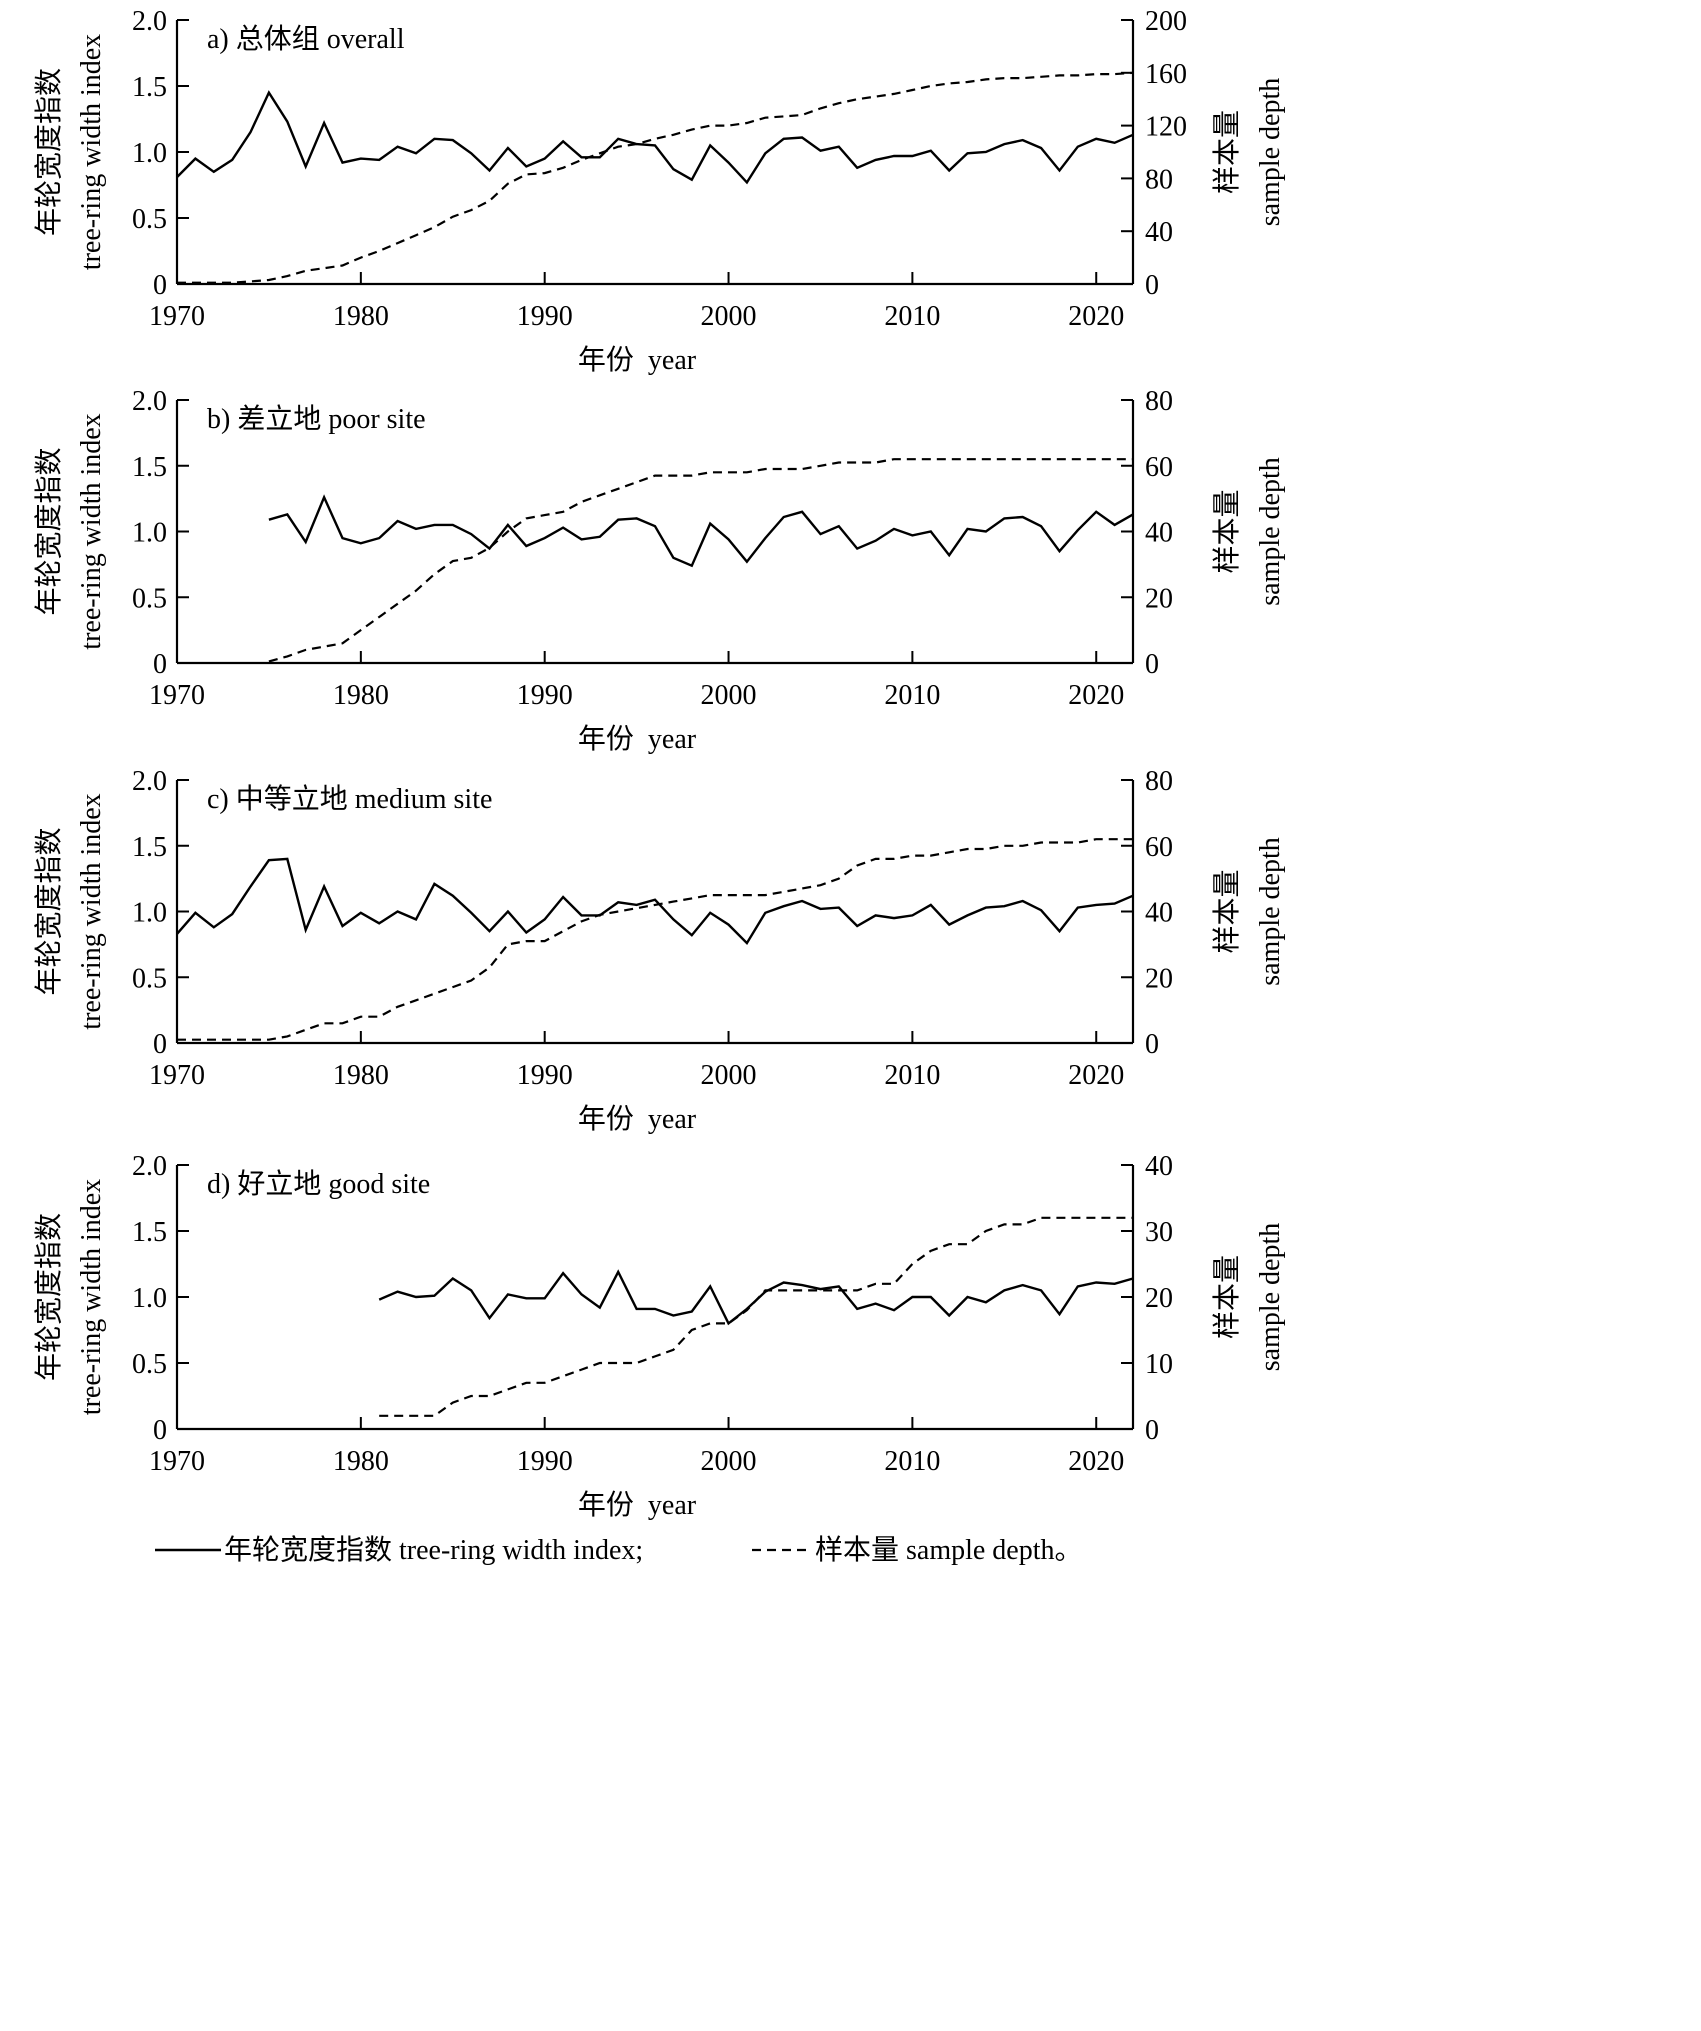 This screenshot has height=2031, width=1701. I want to click on panel-title: a) 总体组 overall, so click(306, 39).